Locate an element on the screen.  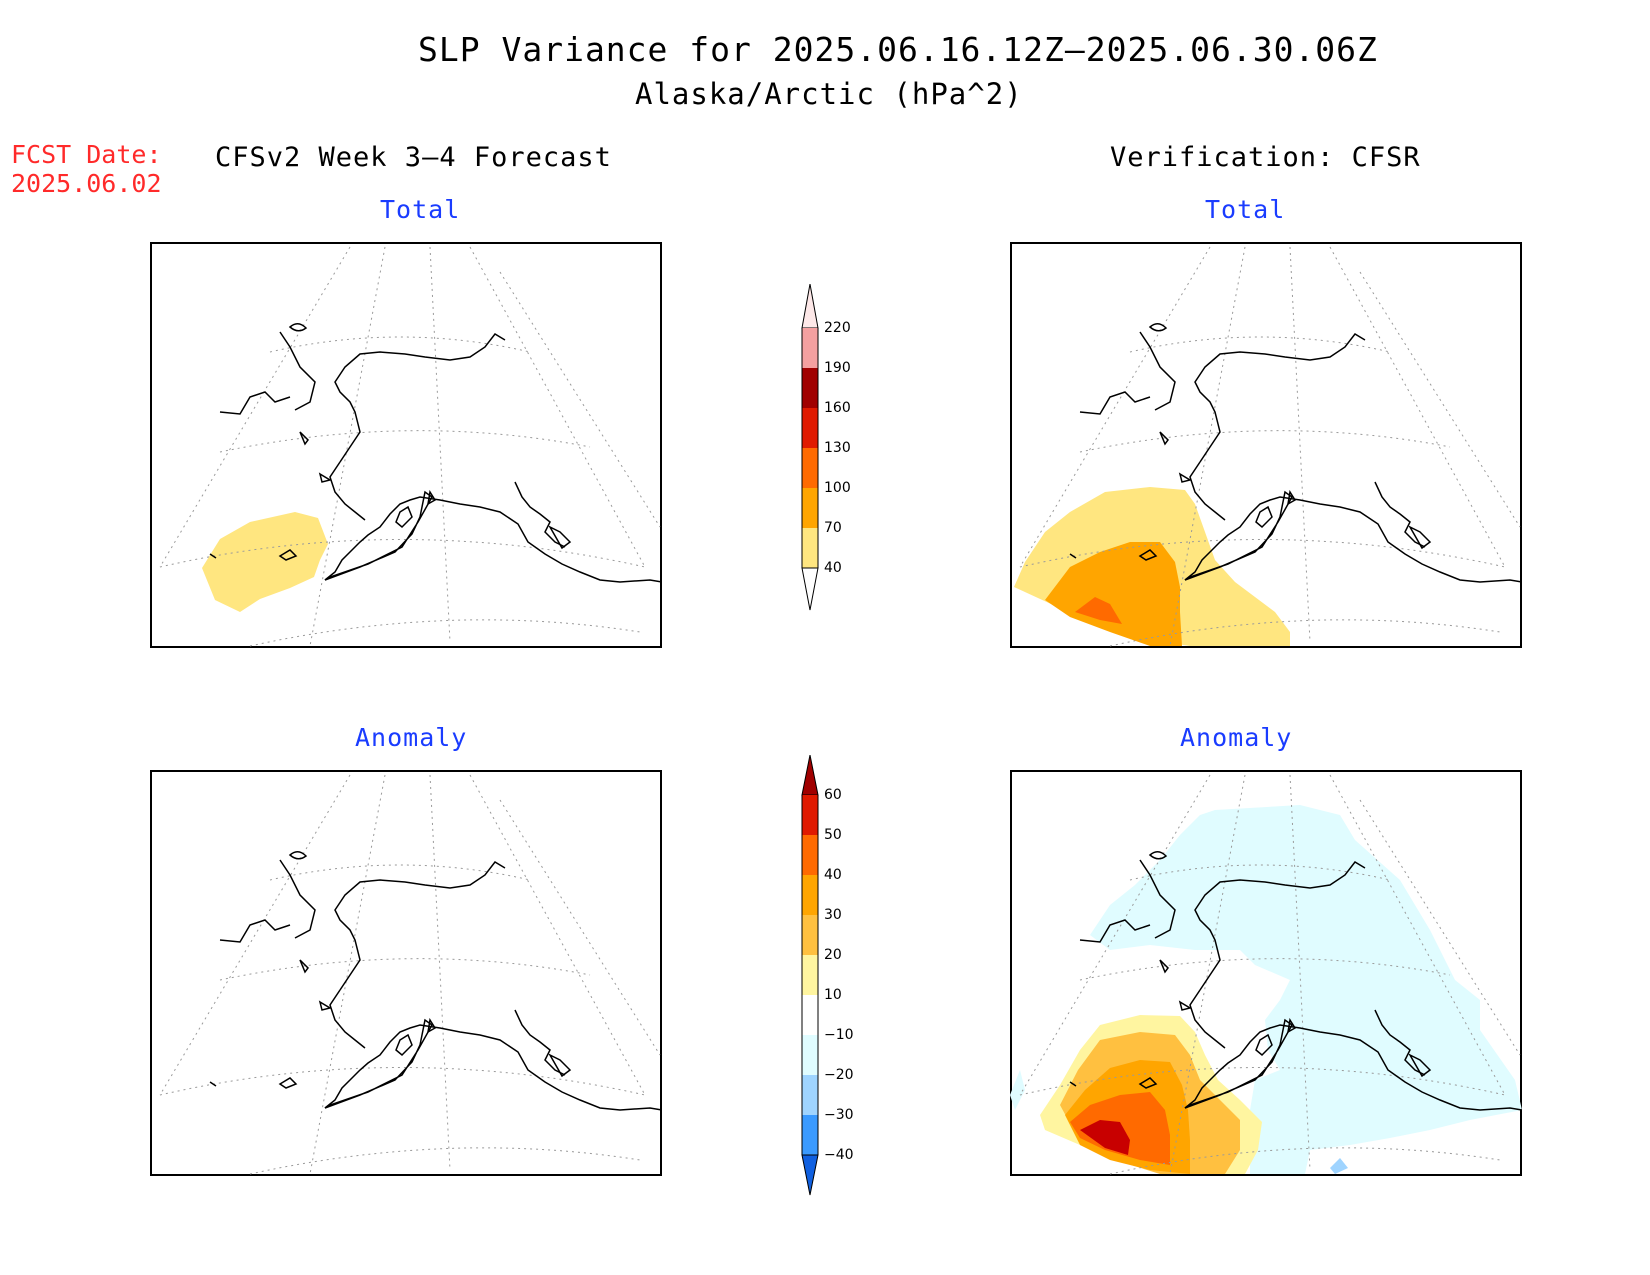
map-verification-anomaly is located at coordinates (1266, 973).